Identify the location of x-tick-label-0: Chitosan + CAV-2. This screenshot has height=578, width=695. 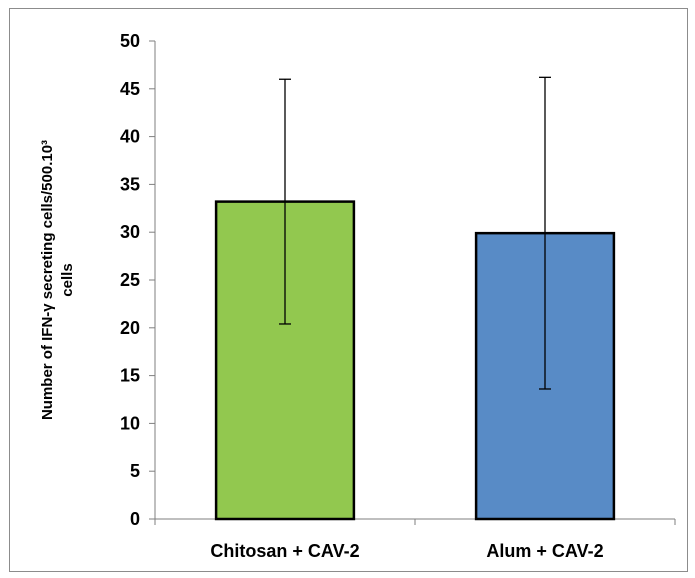
(284, 551).